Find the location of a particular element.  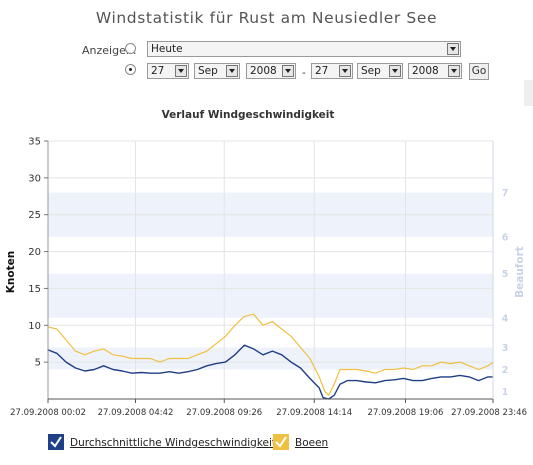

from-year-value: 2008 is located at coordinates (263, 71).